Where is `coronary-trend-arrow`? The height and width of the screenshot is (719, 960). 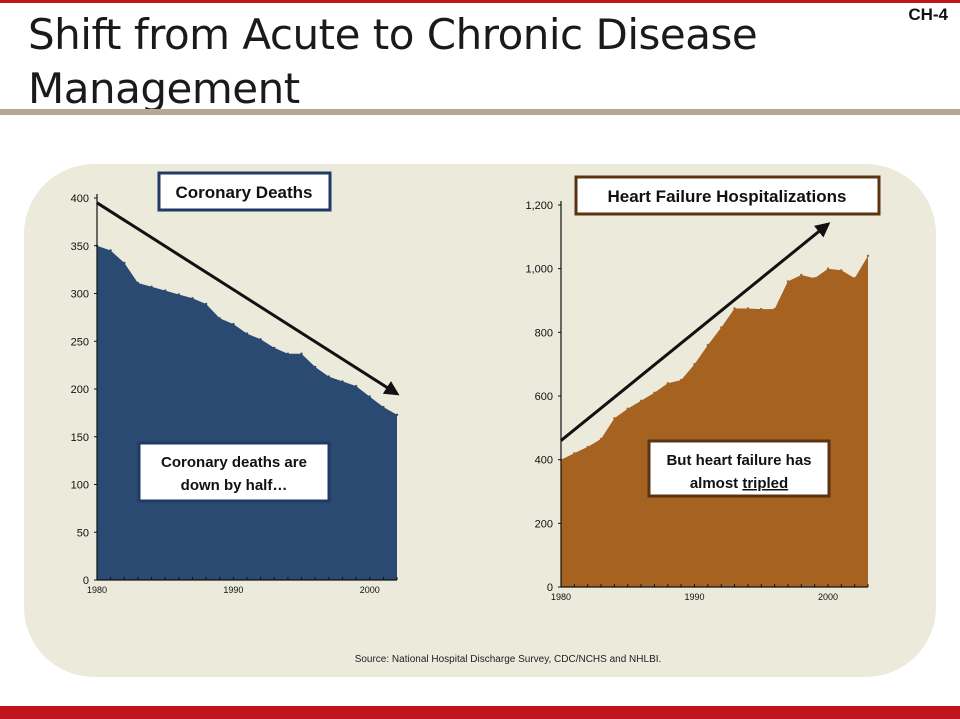 coronary-trend-arrow is located at coordinates (248, 298).